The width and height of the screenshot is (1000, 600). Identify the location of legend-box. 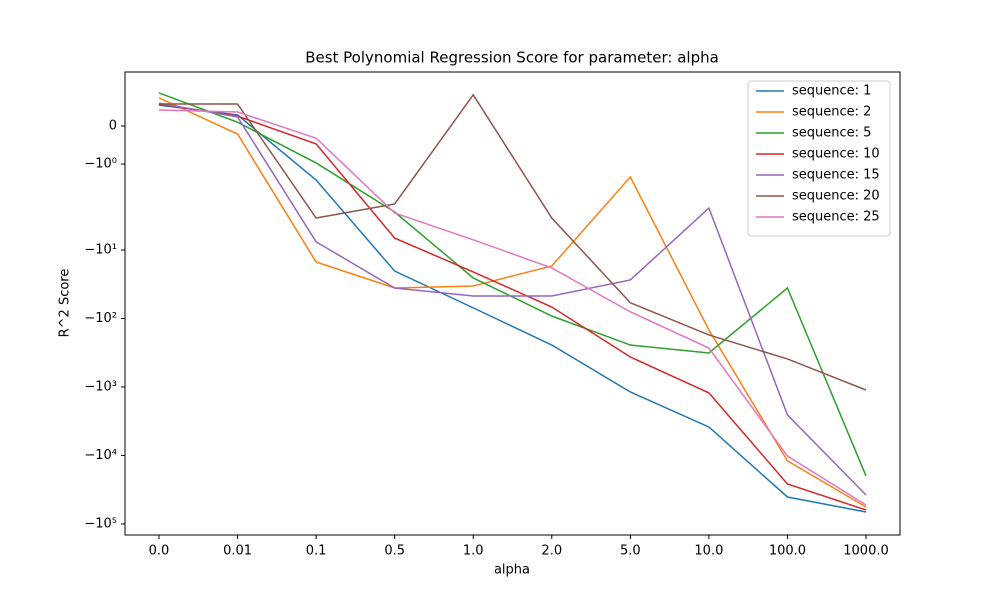
(819, 158).